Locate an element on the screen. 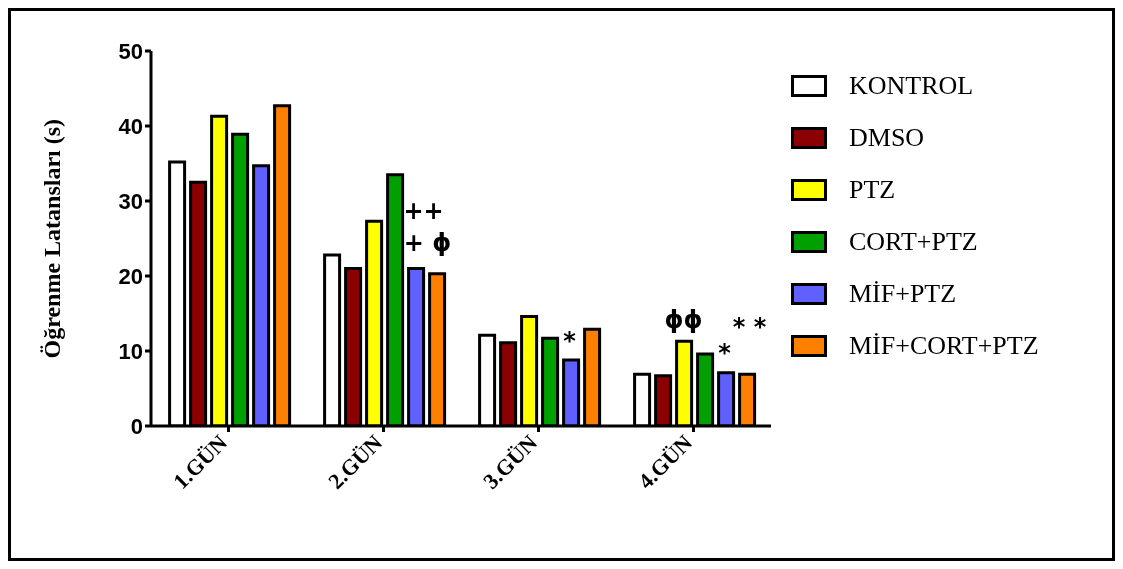 This screenshot has width=1123, height=569. y-tick-label: 50 is located at coordinates (130, 51).